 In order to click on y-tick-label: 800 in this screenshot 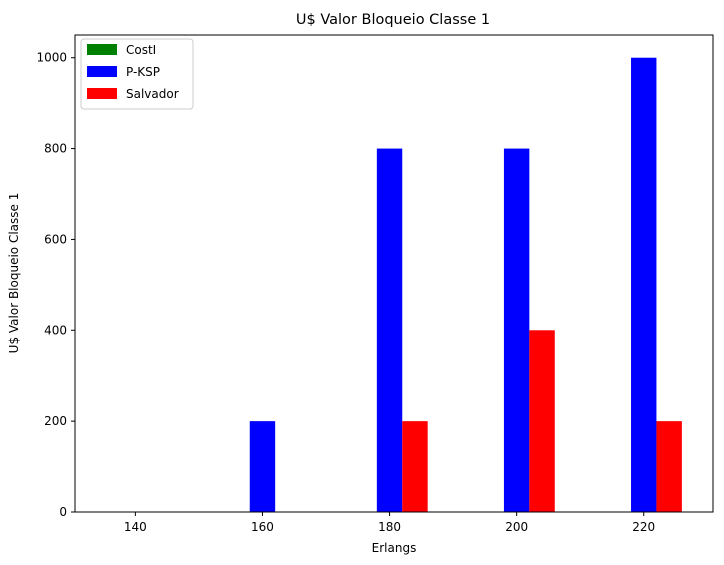, I will do `click(55, 149)`.